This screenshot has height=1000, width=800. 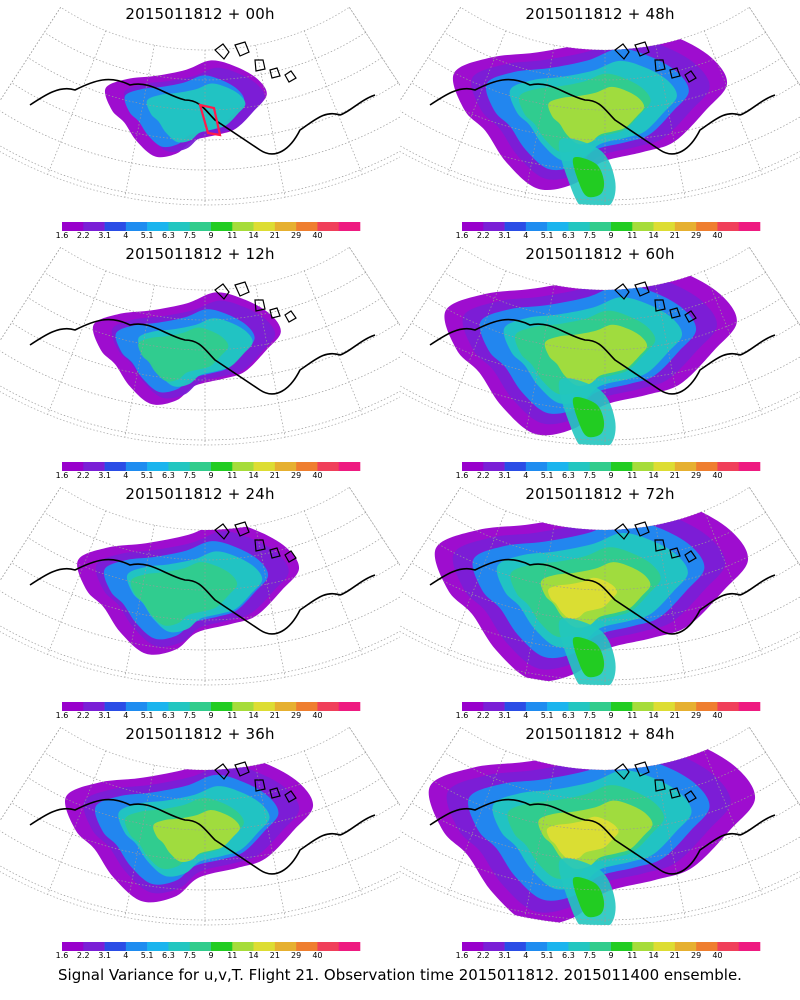 I want to click on coastline, so click(x=602, y=836).